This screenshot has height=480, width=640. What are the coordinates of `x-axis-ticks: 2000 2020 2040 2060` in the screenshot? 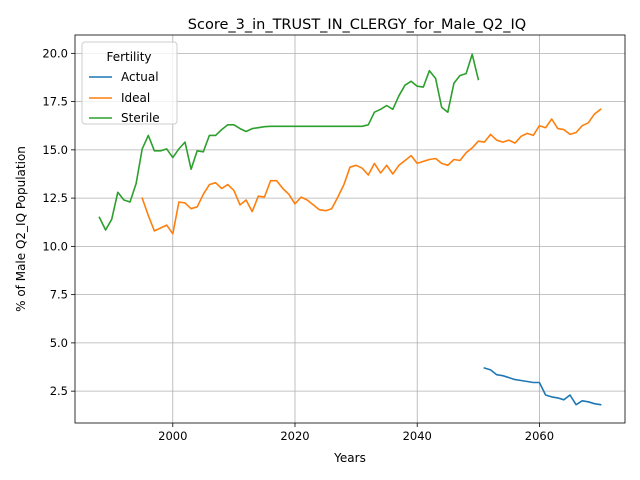 It's located at (356, 433).